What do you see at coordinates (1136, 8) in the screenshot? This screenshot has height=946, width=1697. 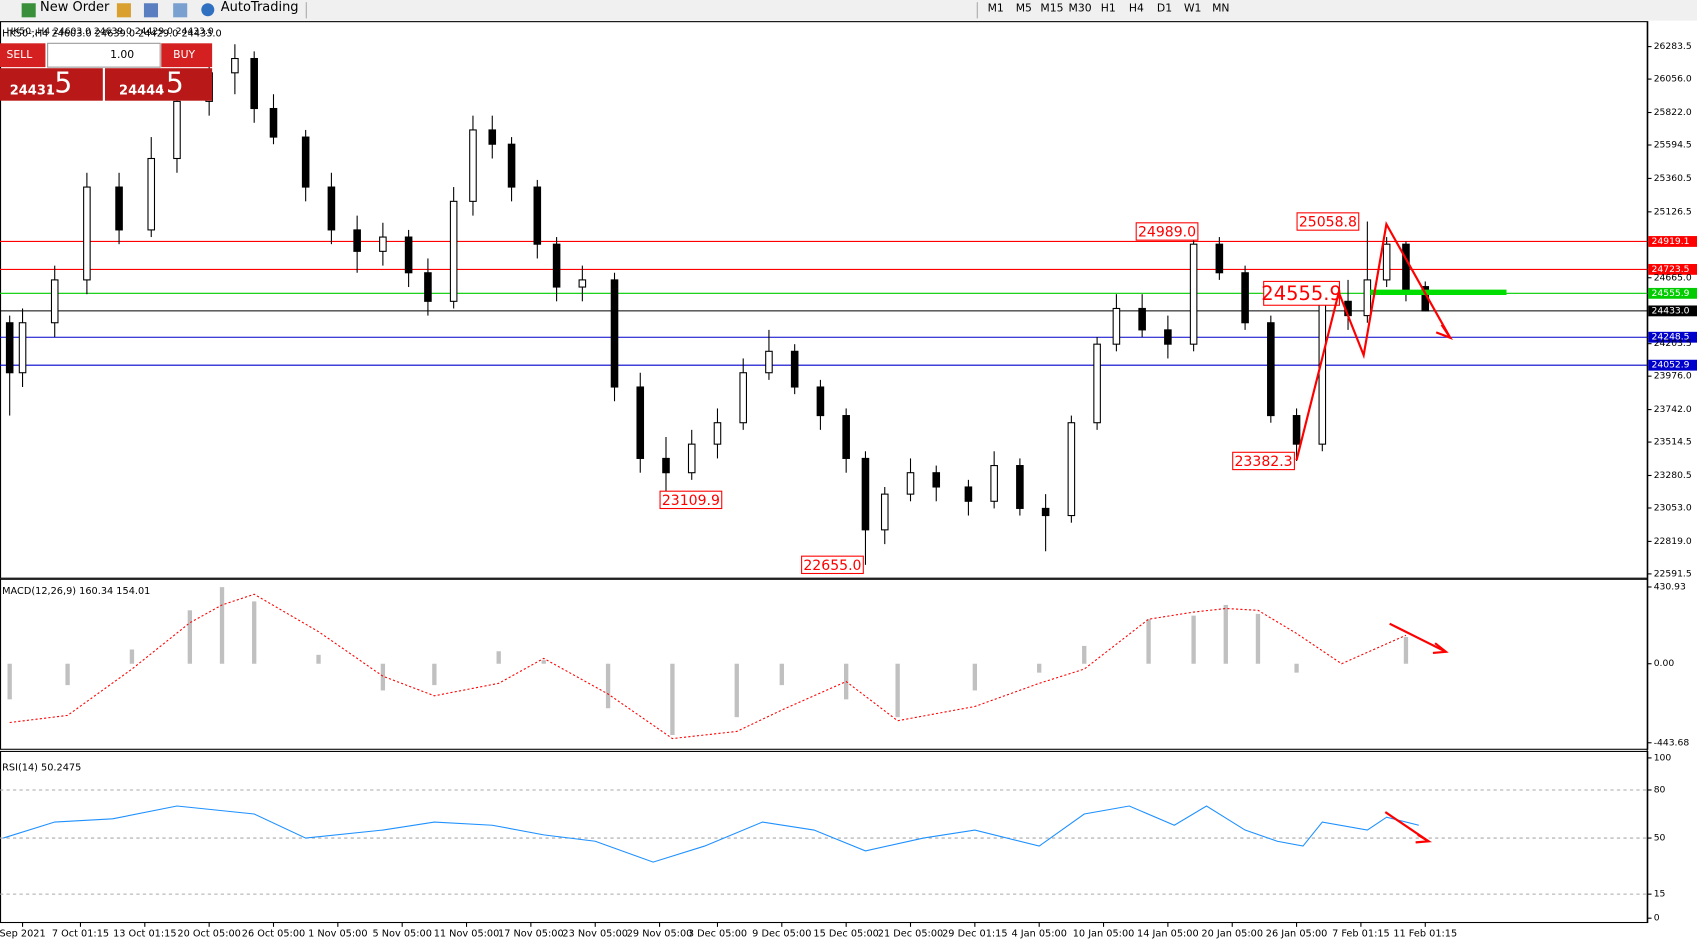 I see `period-button: H4` at bounding box center [1136, 8].